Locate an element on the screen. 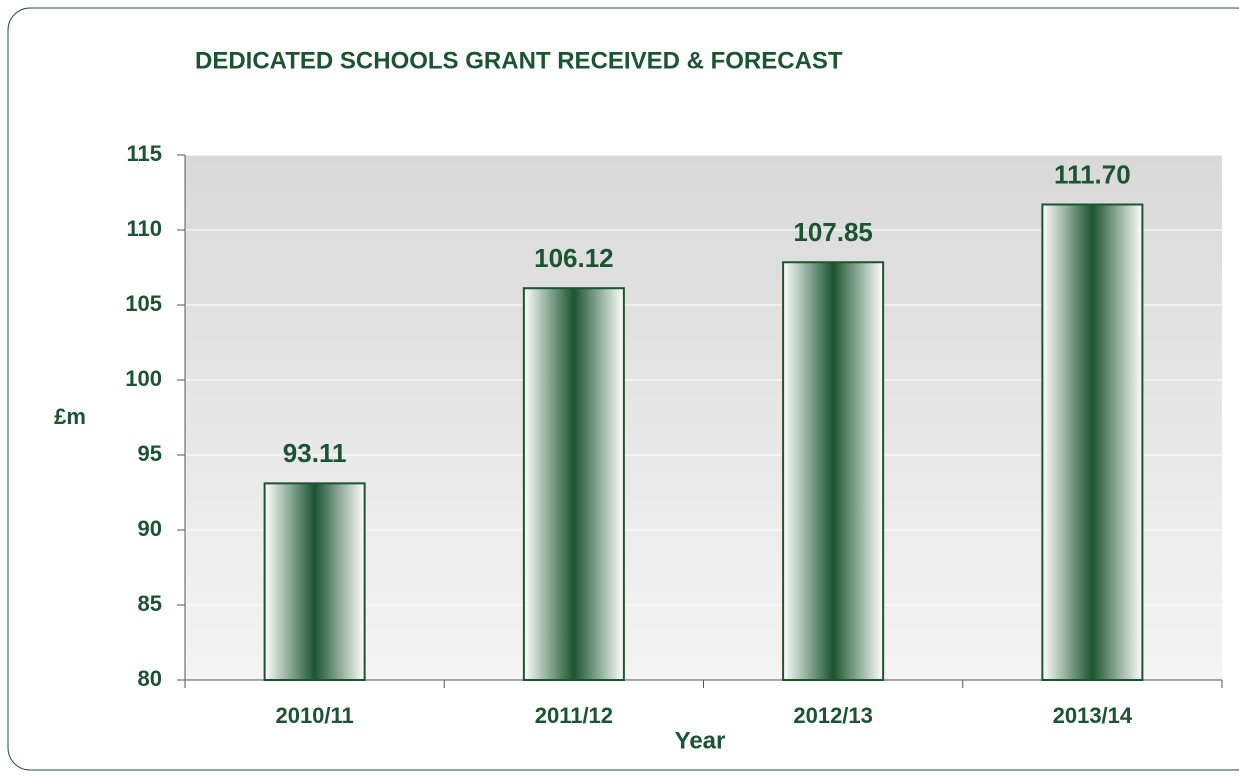 The height and width of the screenshot is (778, 1239). x-tick-label: 2011/12 is located at coordinates (574, 715).